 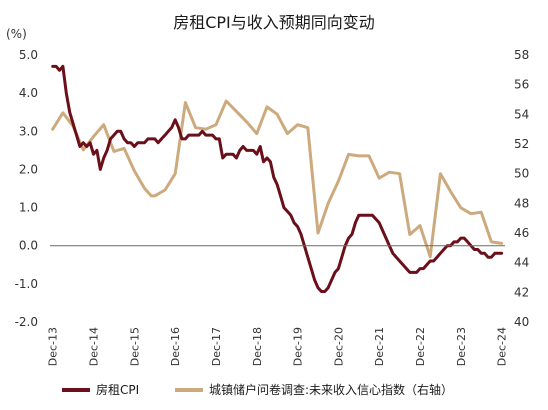 What do you see at coordinates (521, 322) in the screenshot?
I see `y-right-tick-label: 40` at bounding box center [521, 322].